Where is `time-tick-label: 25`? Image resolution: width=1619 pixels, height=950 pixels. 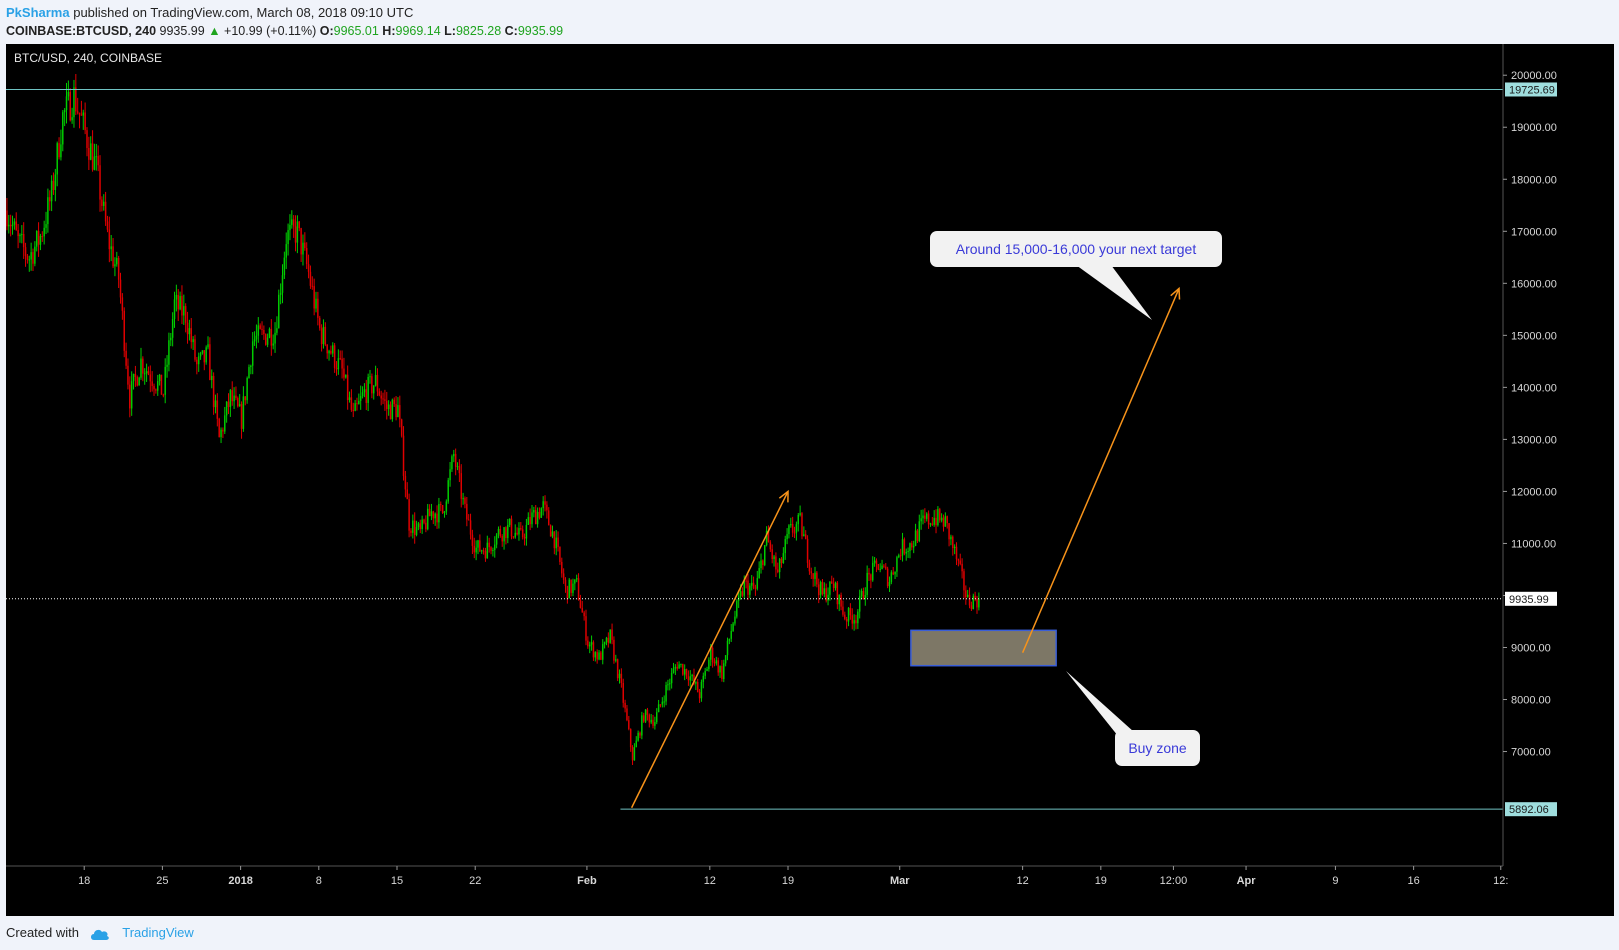 time-tick-label: 25 is located at coordinates (162, 881).